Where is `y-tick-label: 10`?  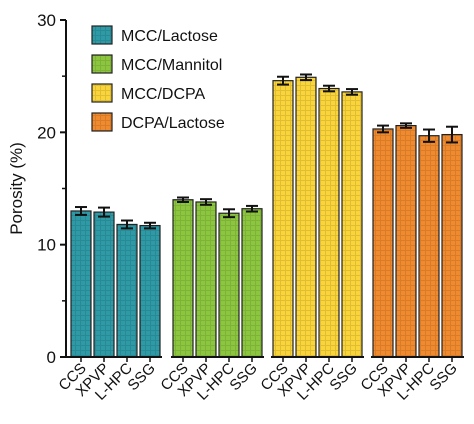
y-tick-label: 10 is located at coordinates (46, 245).